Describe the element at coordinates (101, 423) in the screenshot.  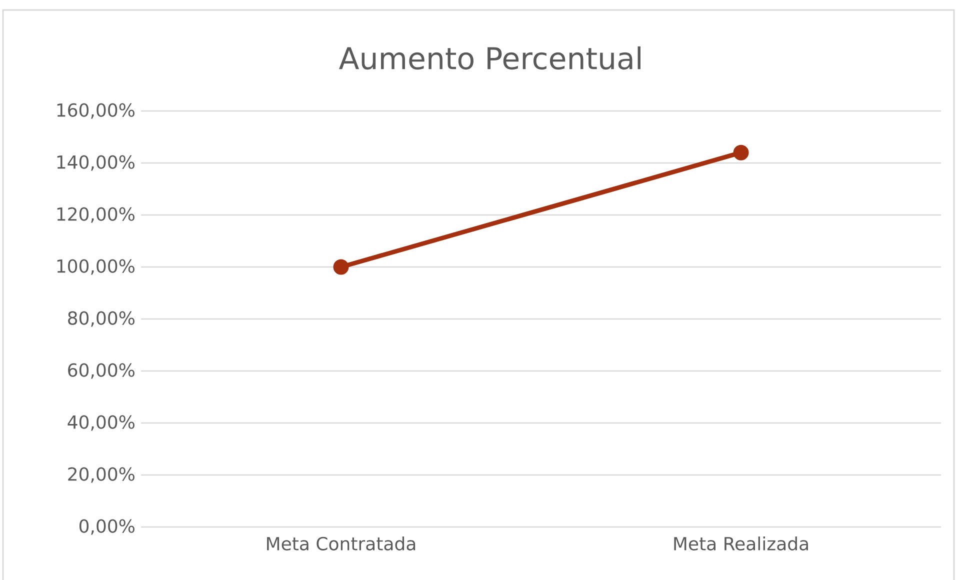
I see `y-tick-label: 40,00%` at that location.